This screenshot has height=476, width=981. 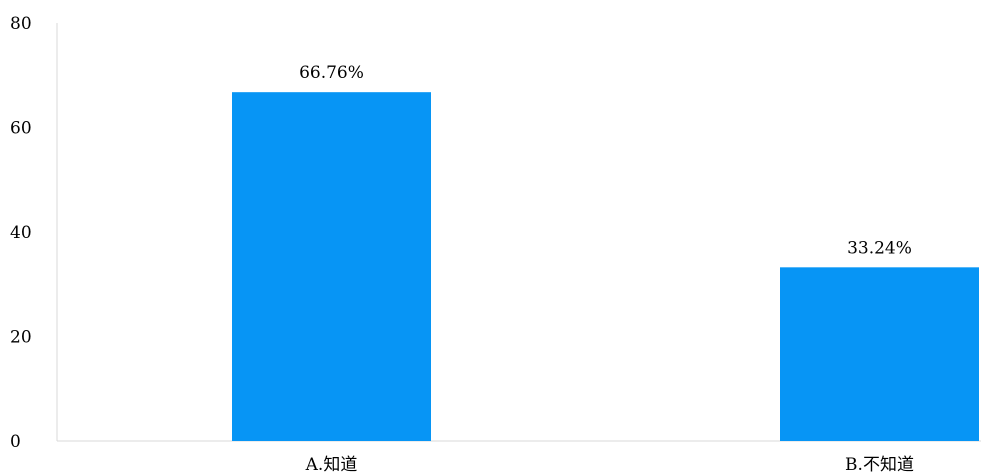 I want to click on bar-a-zhidao, so click(x=331, y=266).